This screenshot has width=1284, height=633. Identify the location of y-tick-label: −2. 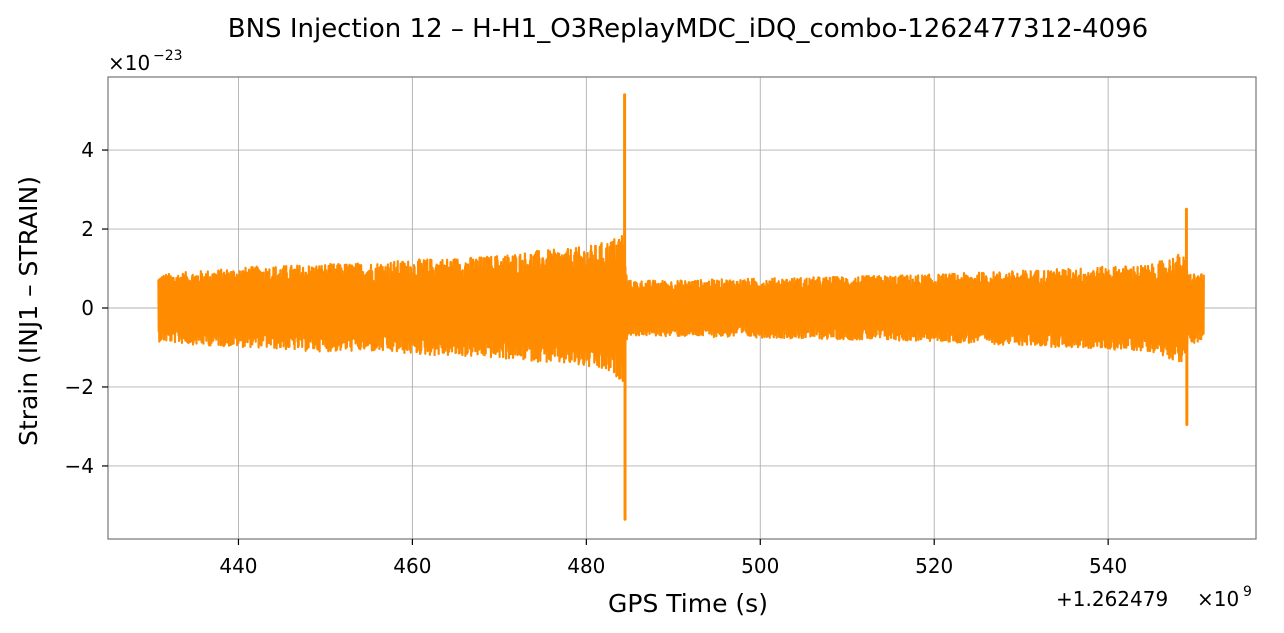
(79, 387).